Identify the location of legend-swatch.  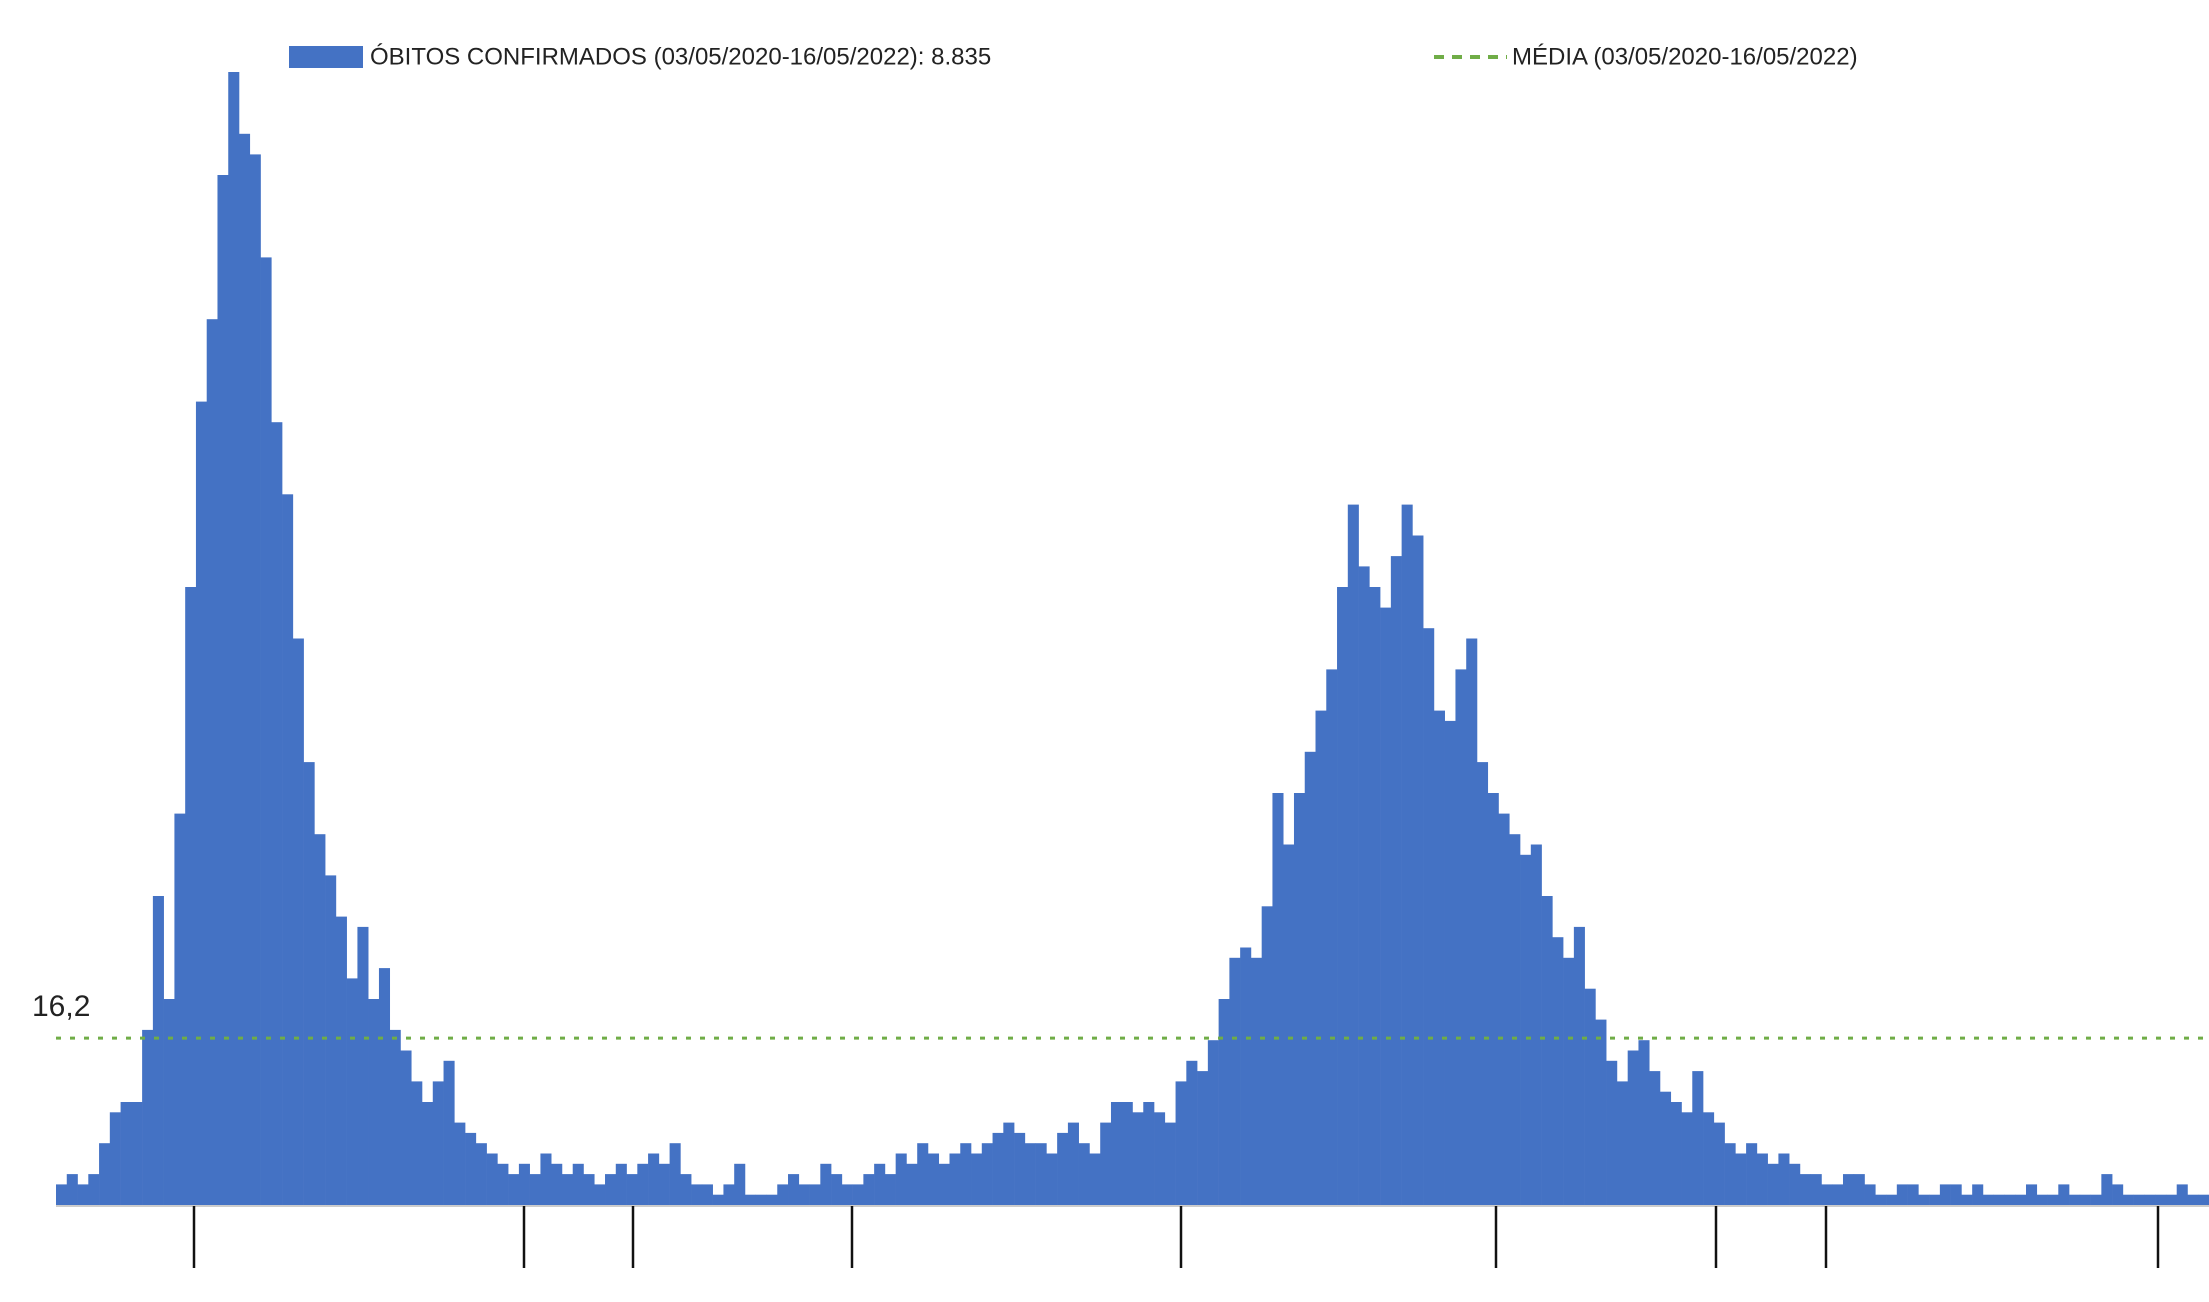
(326, 57).